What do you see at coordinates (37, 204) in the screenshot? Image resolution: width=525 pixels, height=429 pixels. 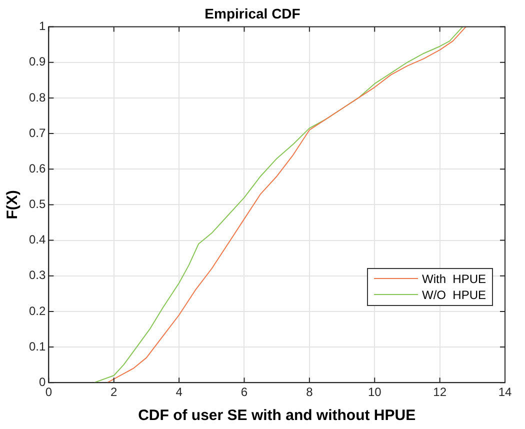 I see `y-tick-label: 0.5` at bounding box center [37, 204].